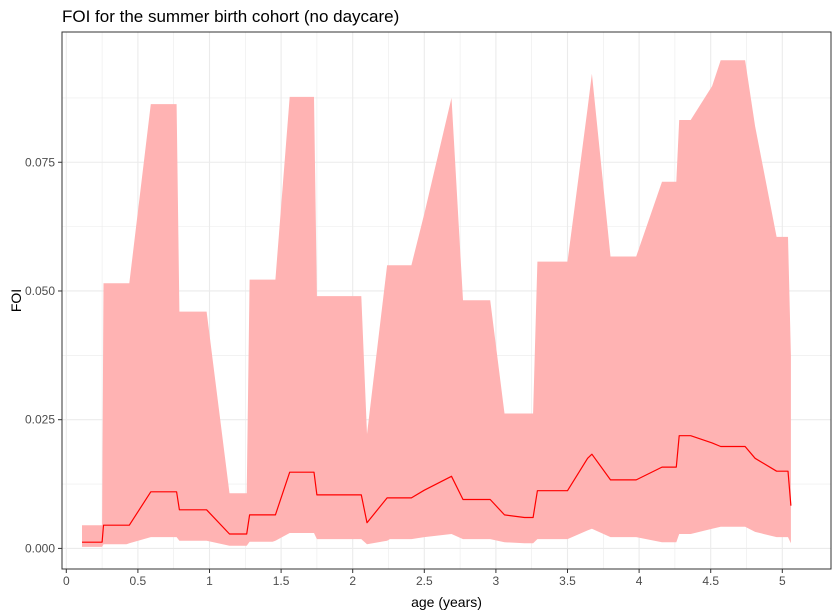 This screenshot has width=838, height=616. I want to click on y-tick-label: 0.075, so click(40, 162).